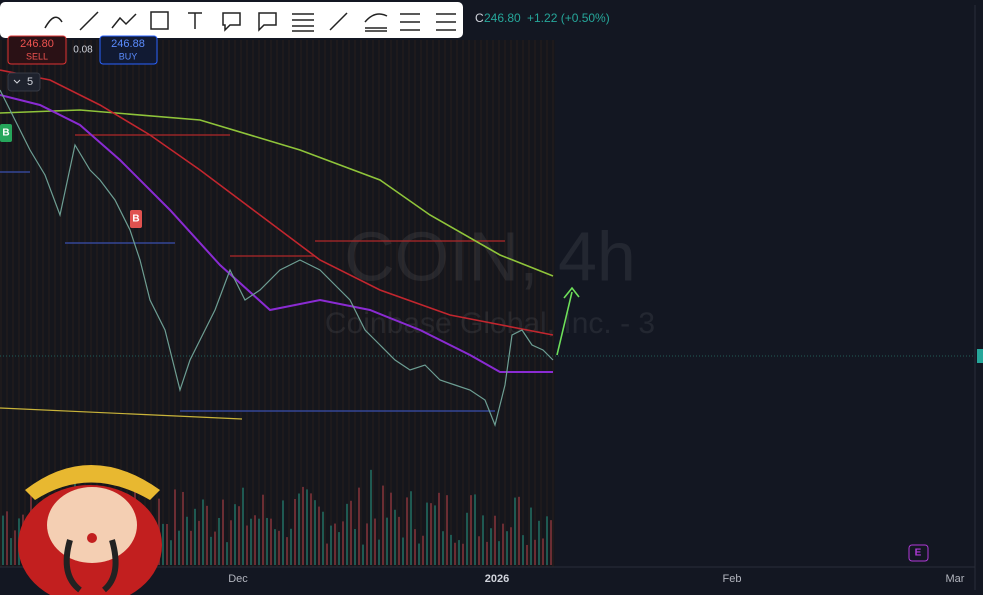 The width and height of the screenshot is (983, 595). Describe the element at coordinates (497, 579) in the screenshot. I see `x-tick-label: 2026` at that location.